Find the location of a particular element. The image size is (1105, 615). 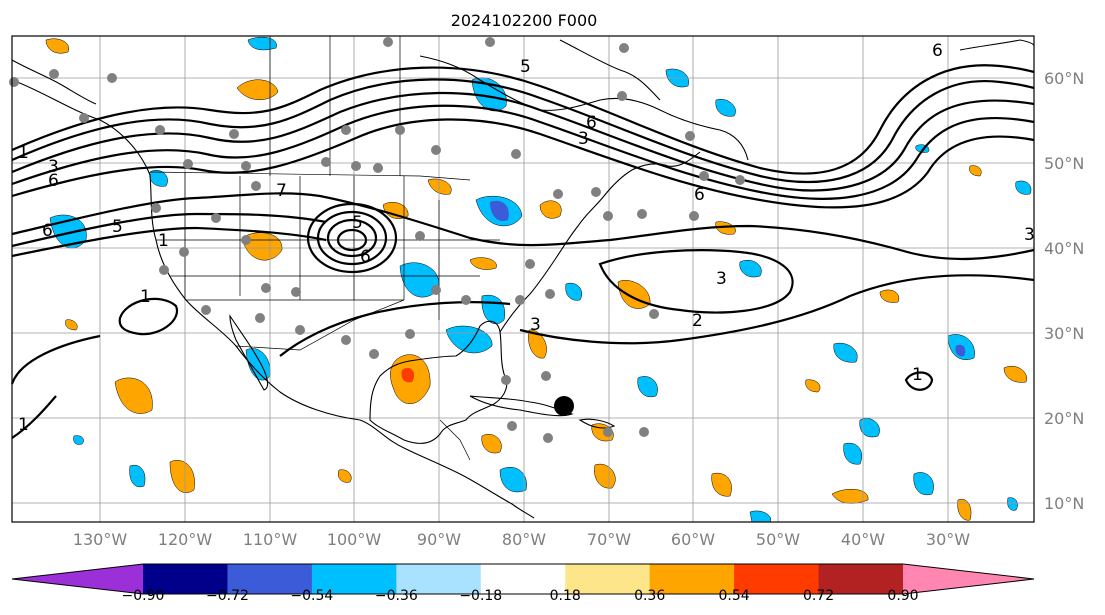

colorbar-extend-min is located at coordinates (77, 579).